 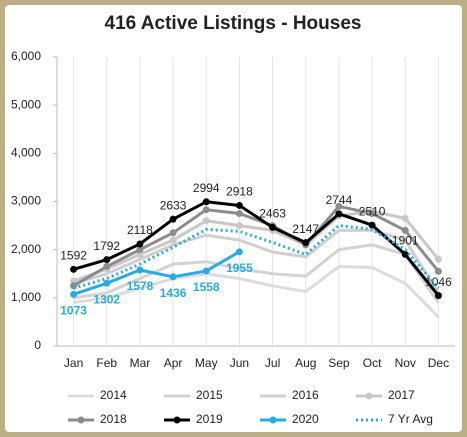 I want to click on legend-label: 2020, so click(x=305, y=419).